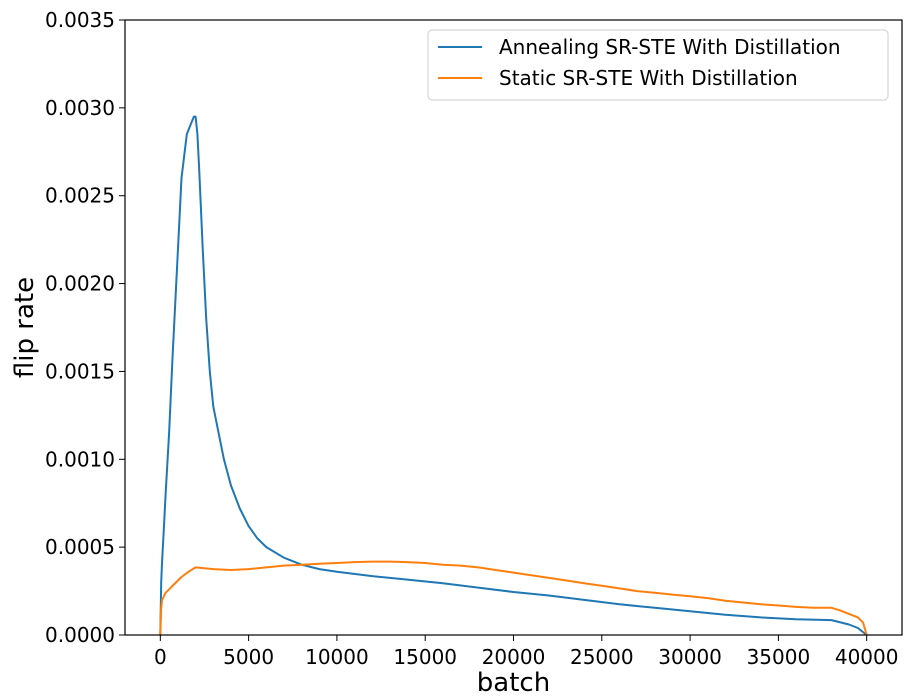  I want to click on x-tick-label: 25000, so click(602, 657).